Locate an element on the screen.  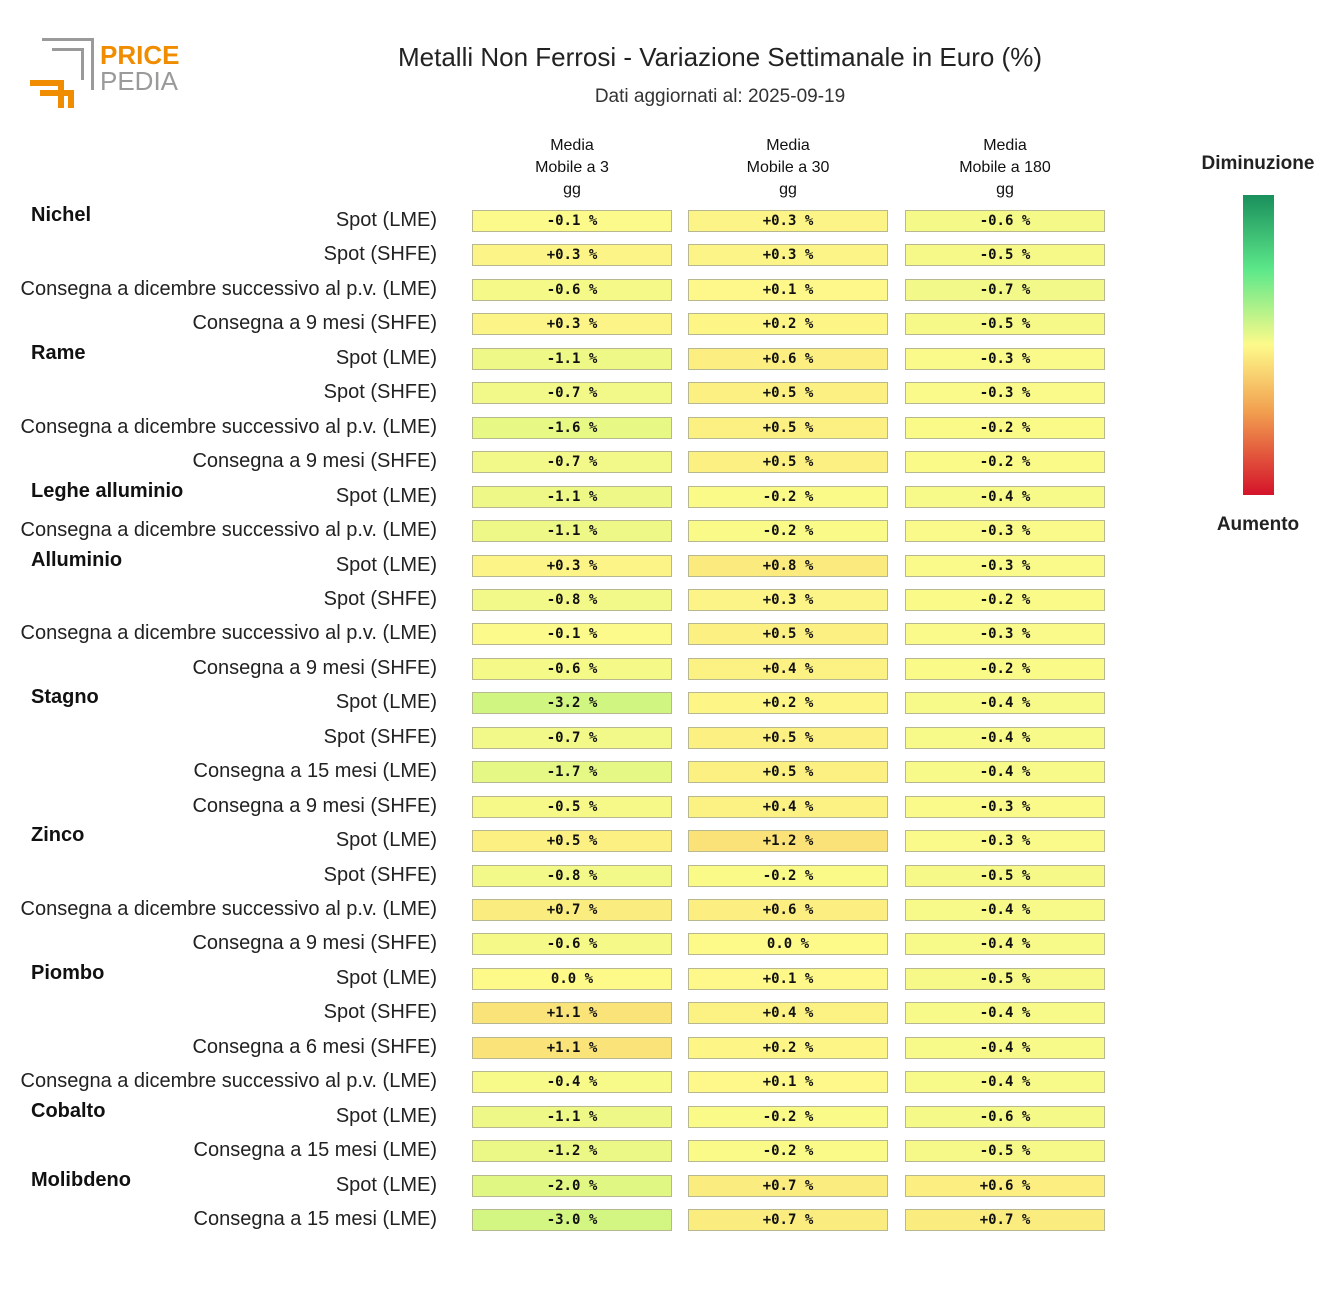
logo-word-price: PRICE is located at coordinates (139, 55).